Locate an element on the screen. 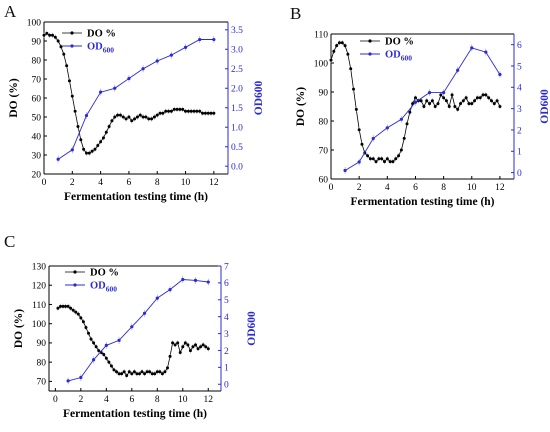 This screenshot has width=550, height=432. legend-od-label: OD600 is located at coordinates (100, 48).